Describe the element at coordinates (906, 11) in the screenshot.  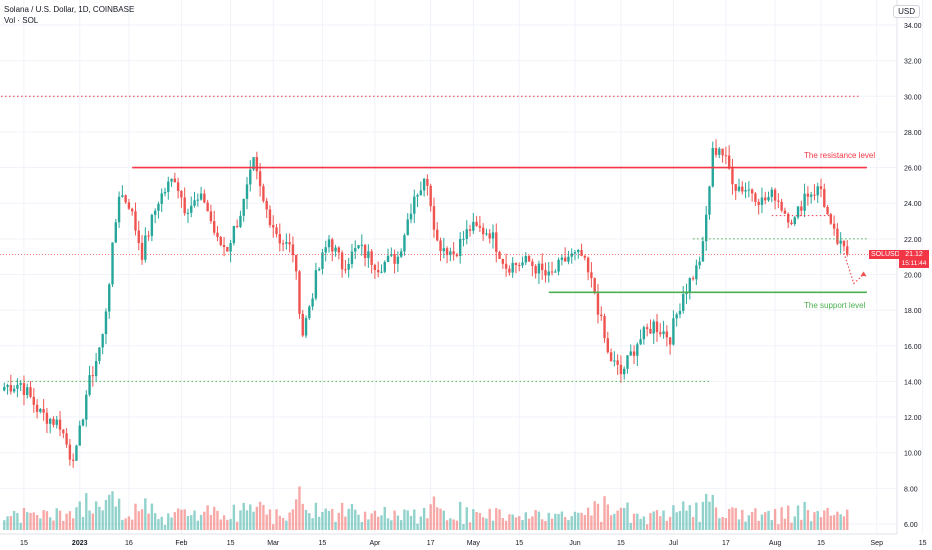
I see `currency-button: USD` at that location.